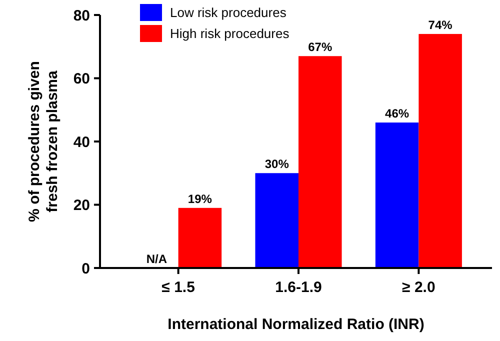 Image resolution: width=500 pixels, height=341 pixels. I want to click on y-tick-label: 80, so click(81, 15).